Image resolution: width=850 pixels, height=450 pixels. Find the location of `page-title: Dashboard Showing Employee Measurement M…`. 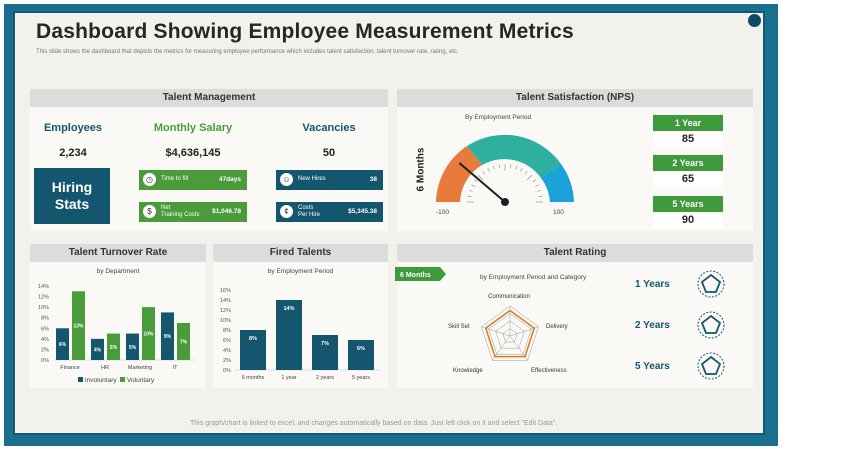

page-title: Dashboard Showing Employee Measurement M… is located at coordinates (305, 31).